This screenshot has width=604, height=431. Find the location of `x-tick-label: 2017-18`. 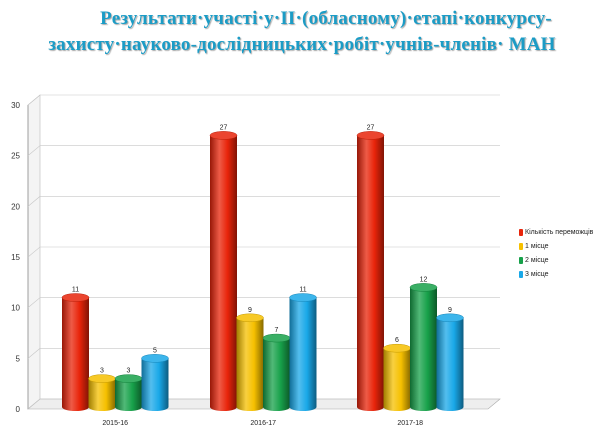

x-tick-label: 2017-18 is located at coordinates (410, 423).